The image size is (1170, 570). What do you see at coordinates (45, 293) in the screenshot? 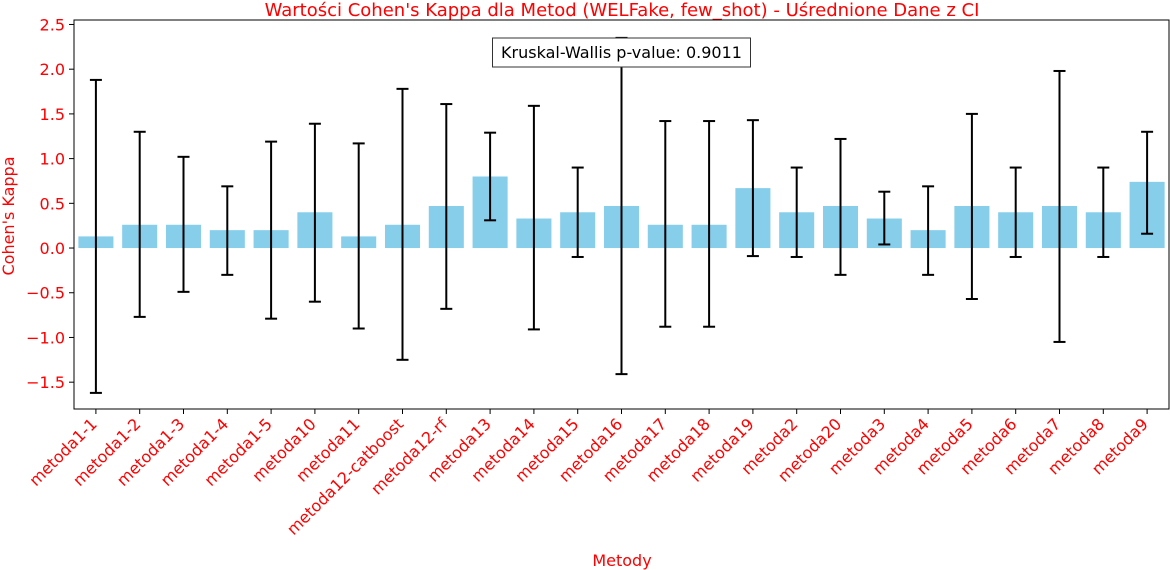
I see `y-tick-label: −0.5` at bounding box center [45, 293].